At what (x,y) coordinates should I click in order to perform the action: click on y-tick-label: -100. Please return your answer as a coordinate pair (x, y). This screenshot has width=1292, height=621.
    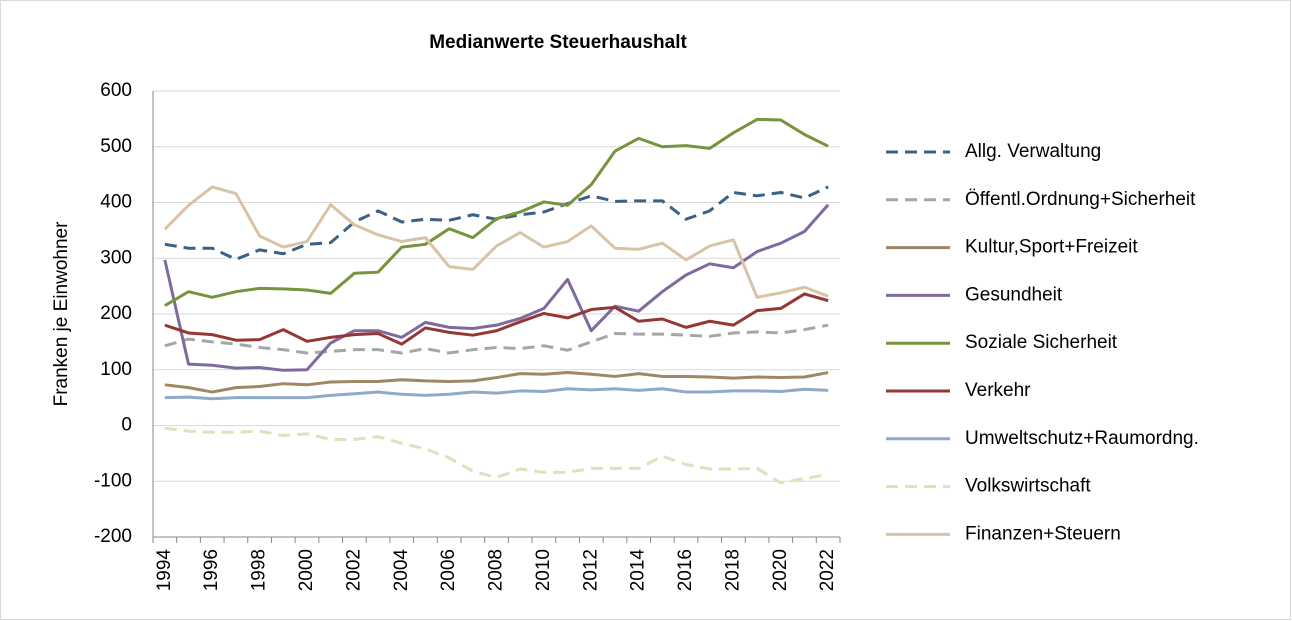
    Looking at the image, I should click on (113, 480).